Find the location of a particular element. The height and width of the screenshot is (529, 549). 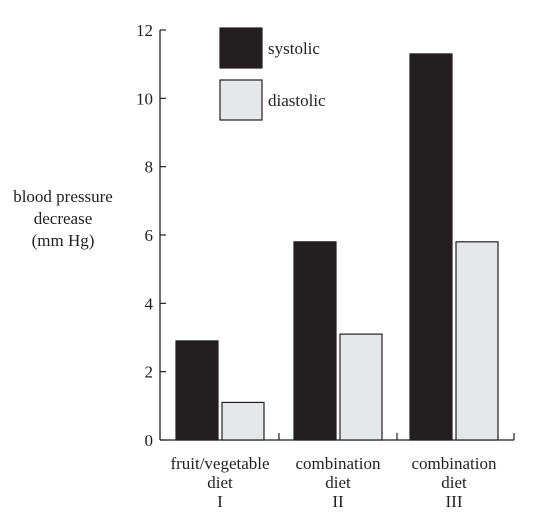

legend-swatch-systolic is located at coordinates (241, 48).